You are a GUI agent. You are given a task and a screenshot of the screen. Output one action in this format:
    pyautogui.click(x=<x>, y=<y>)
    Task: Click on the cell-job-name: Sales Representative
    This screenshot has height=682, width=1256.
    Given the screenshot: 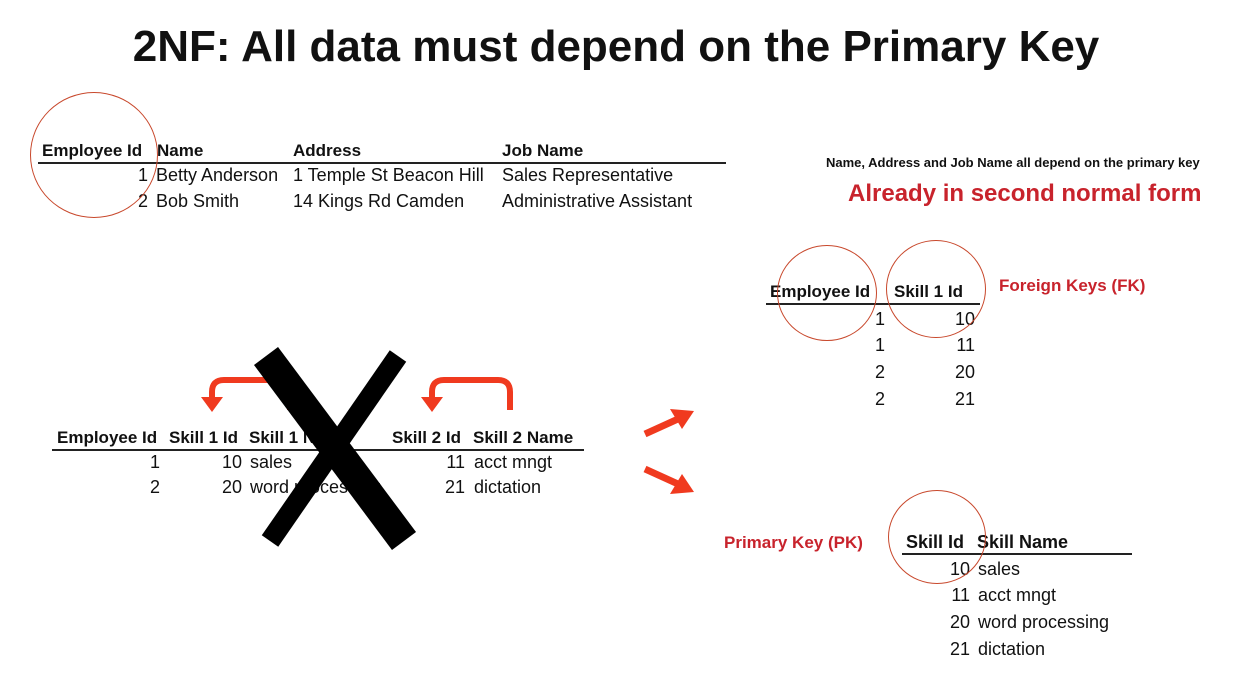 What is the action you would take?
    pyautogui.click(x=588, y=175)
    